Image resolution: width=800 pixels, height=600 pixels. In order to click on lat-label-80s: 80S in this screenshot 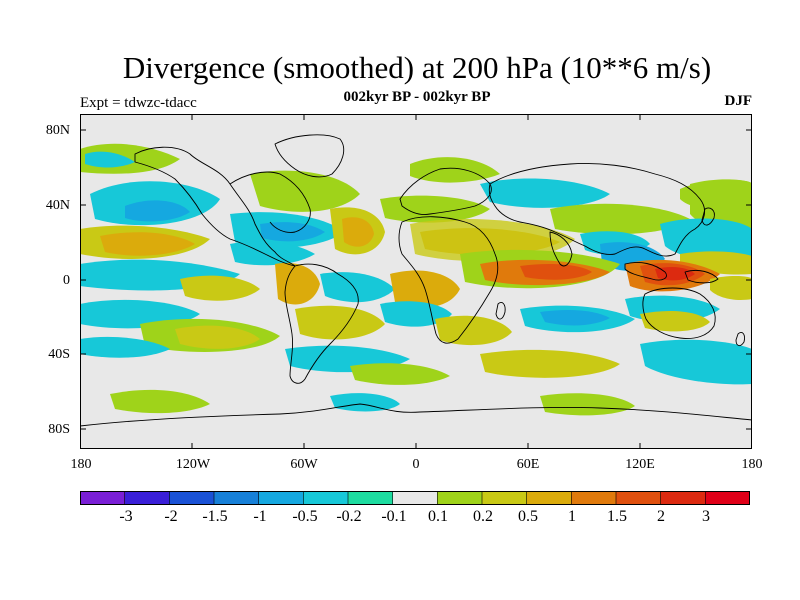, I will do `click(59, 429)`.